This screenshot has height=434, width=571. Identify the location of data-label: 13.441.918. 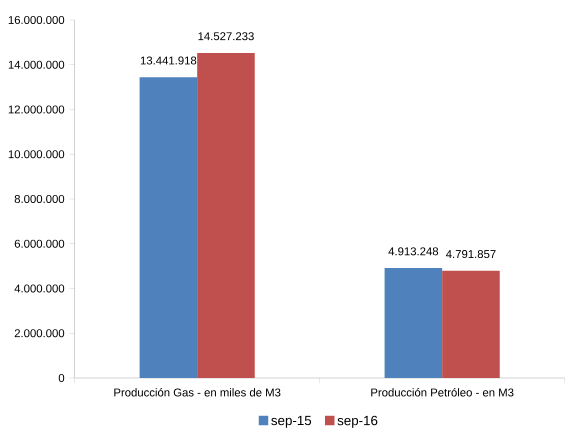
(168, 60).